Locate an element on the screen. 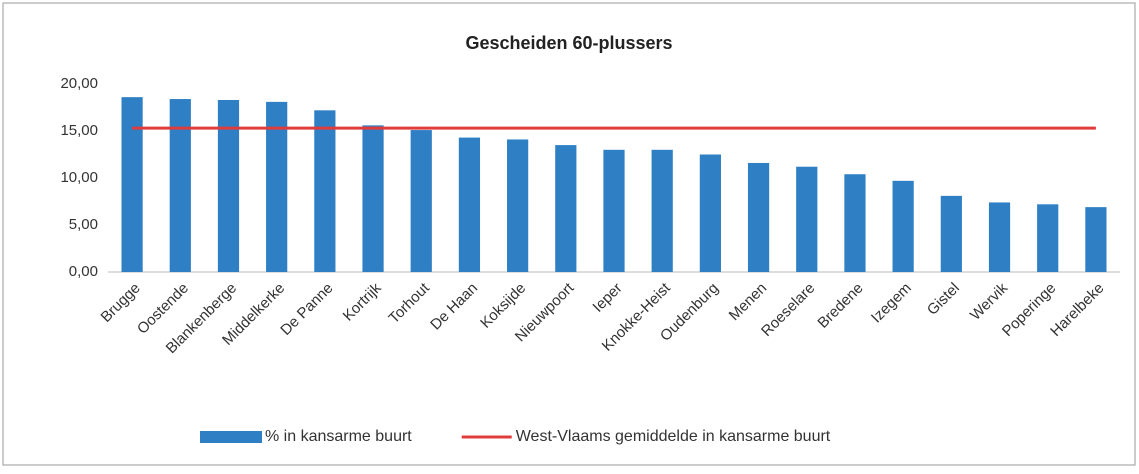  y-tick-label: 20,00 is located at coordinates (79, 83).